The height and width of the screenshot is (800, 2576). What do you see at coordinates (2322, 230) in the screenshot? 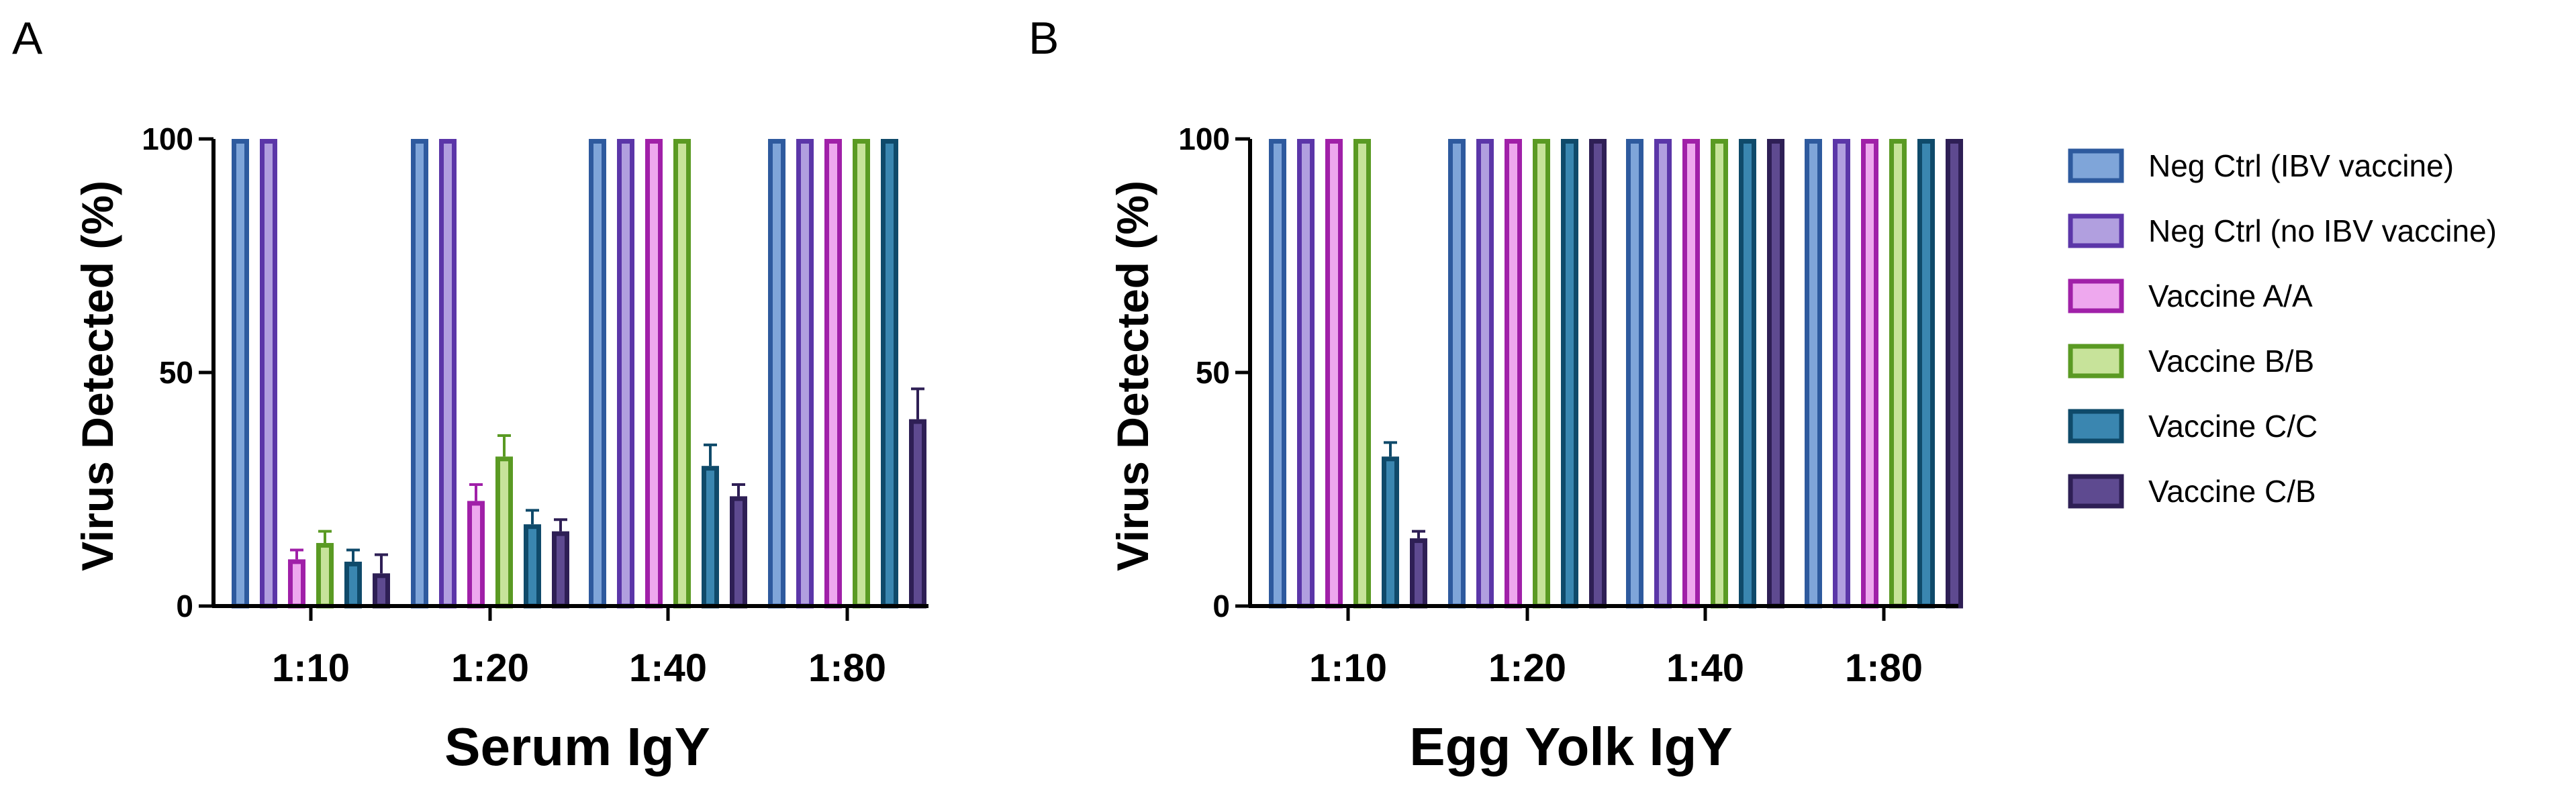
I see `legend-label: Neg Ctrl (no IBV vaccine)` at bounding box center [2322, 230].